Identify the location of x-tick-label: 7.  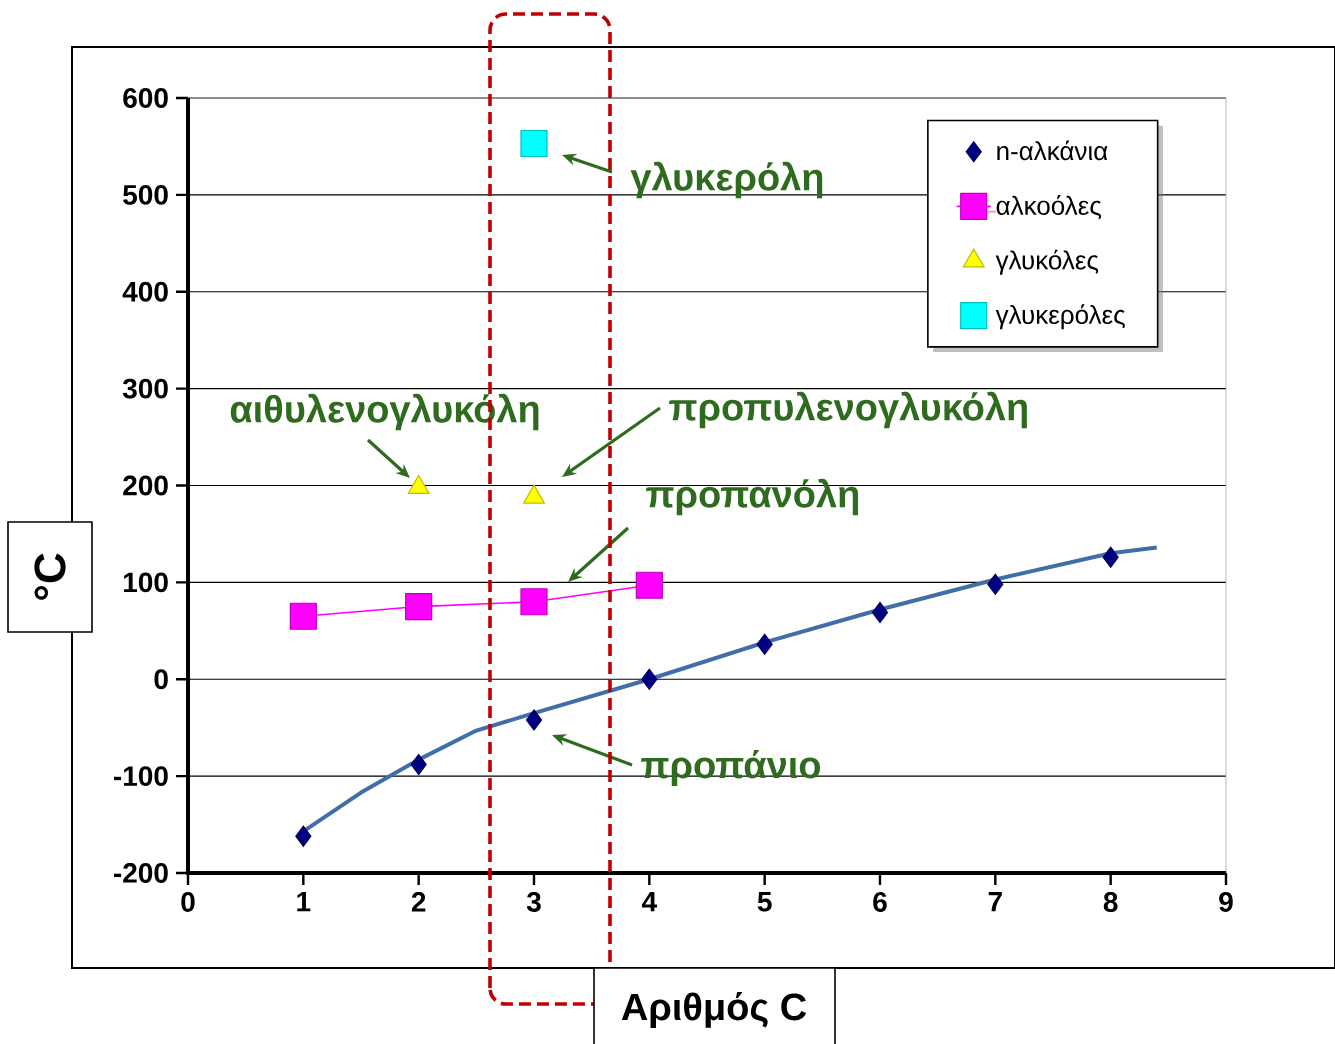
(995, 902).